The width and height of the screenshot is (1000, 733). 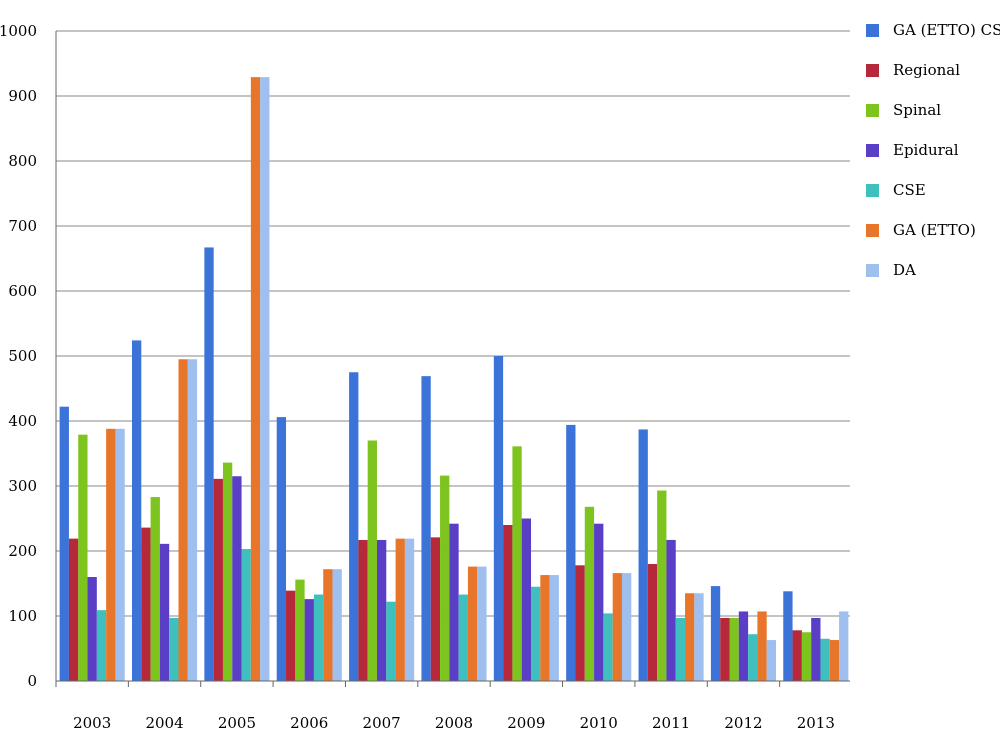 I want to click on x-tick-label: 2009, so click(x=526, y=723).